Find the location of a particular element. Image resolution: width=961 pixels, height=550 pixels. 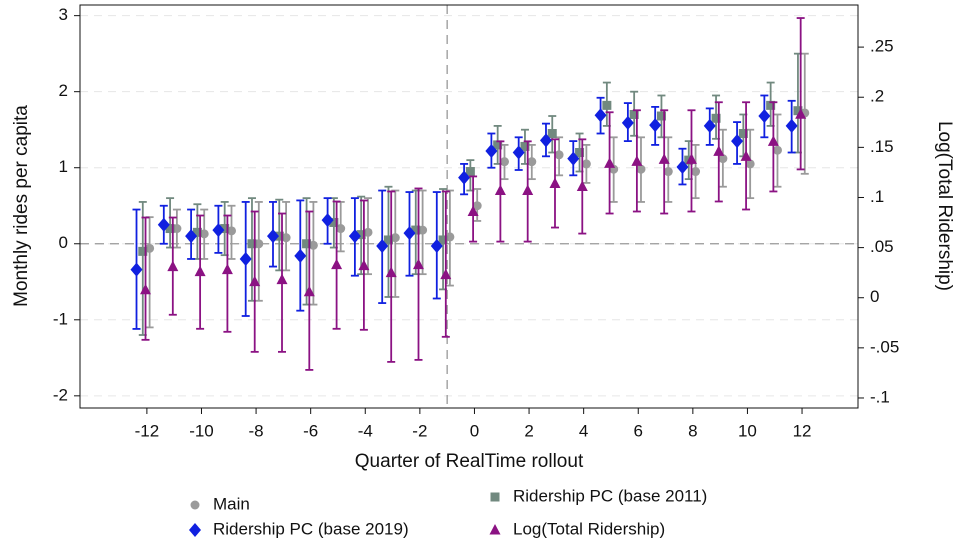

y-tick-label: -1 is located at coordinates (60, 318).